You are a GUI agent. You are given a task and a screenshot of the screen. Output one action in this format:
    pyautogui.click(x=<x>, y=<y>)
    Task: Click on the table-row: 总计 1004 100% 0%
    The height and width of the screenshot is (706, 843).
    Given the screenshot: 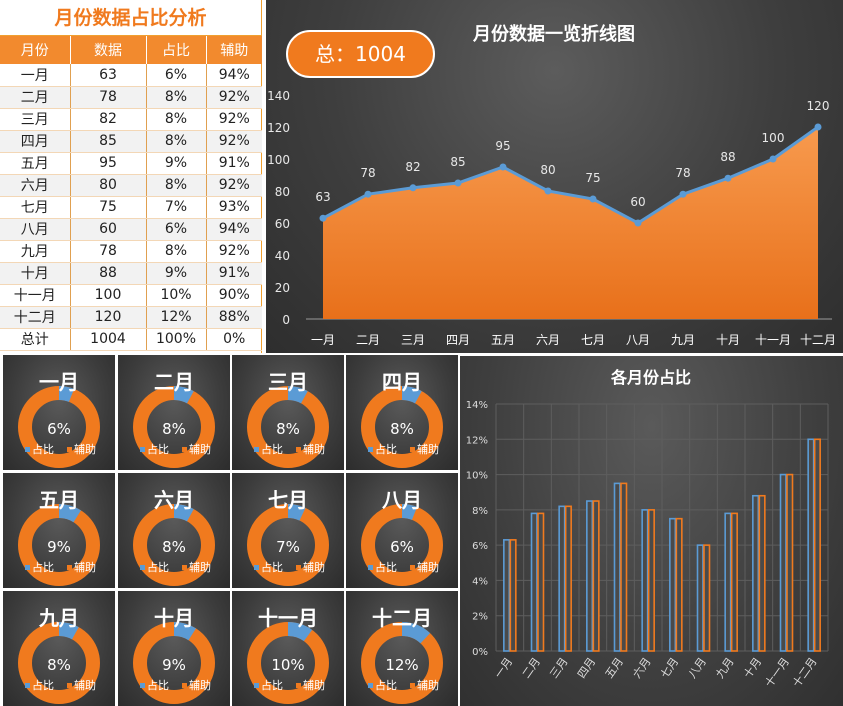 What is the action you would take?
    pyautogui.click(x=131, y=339)
    